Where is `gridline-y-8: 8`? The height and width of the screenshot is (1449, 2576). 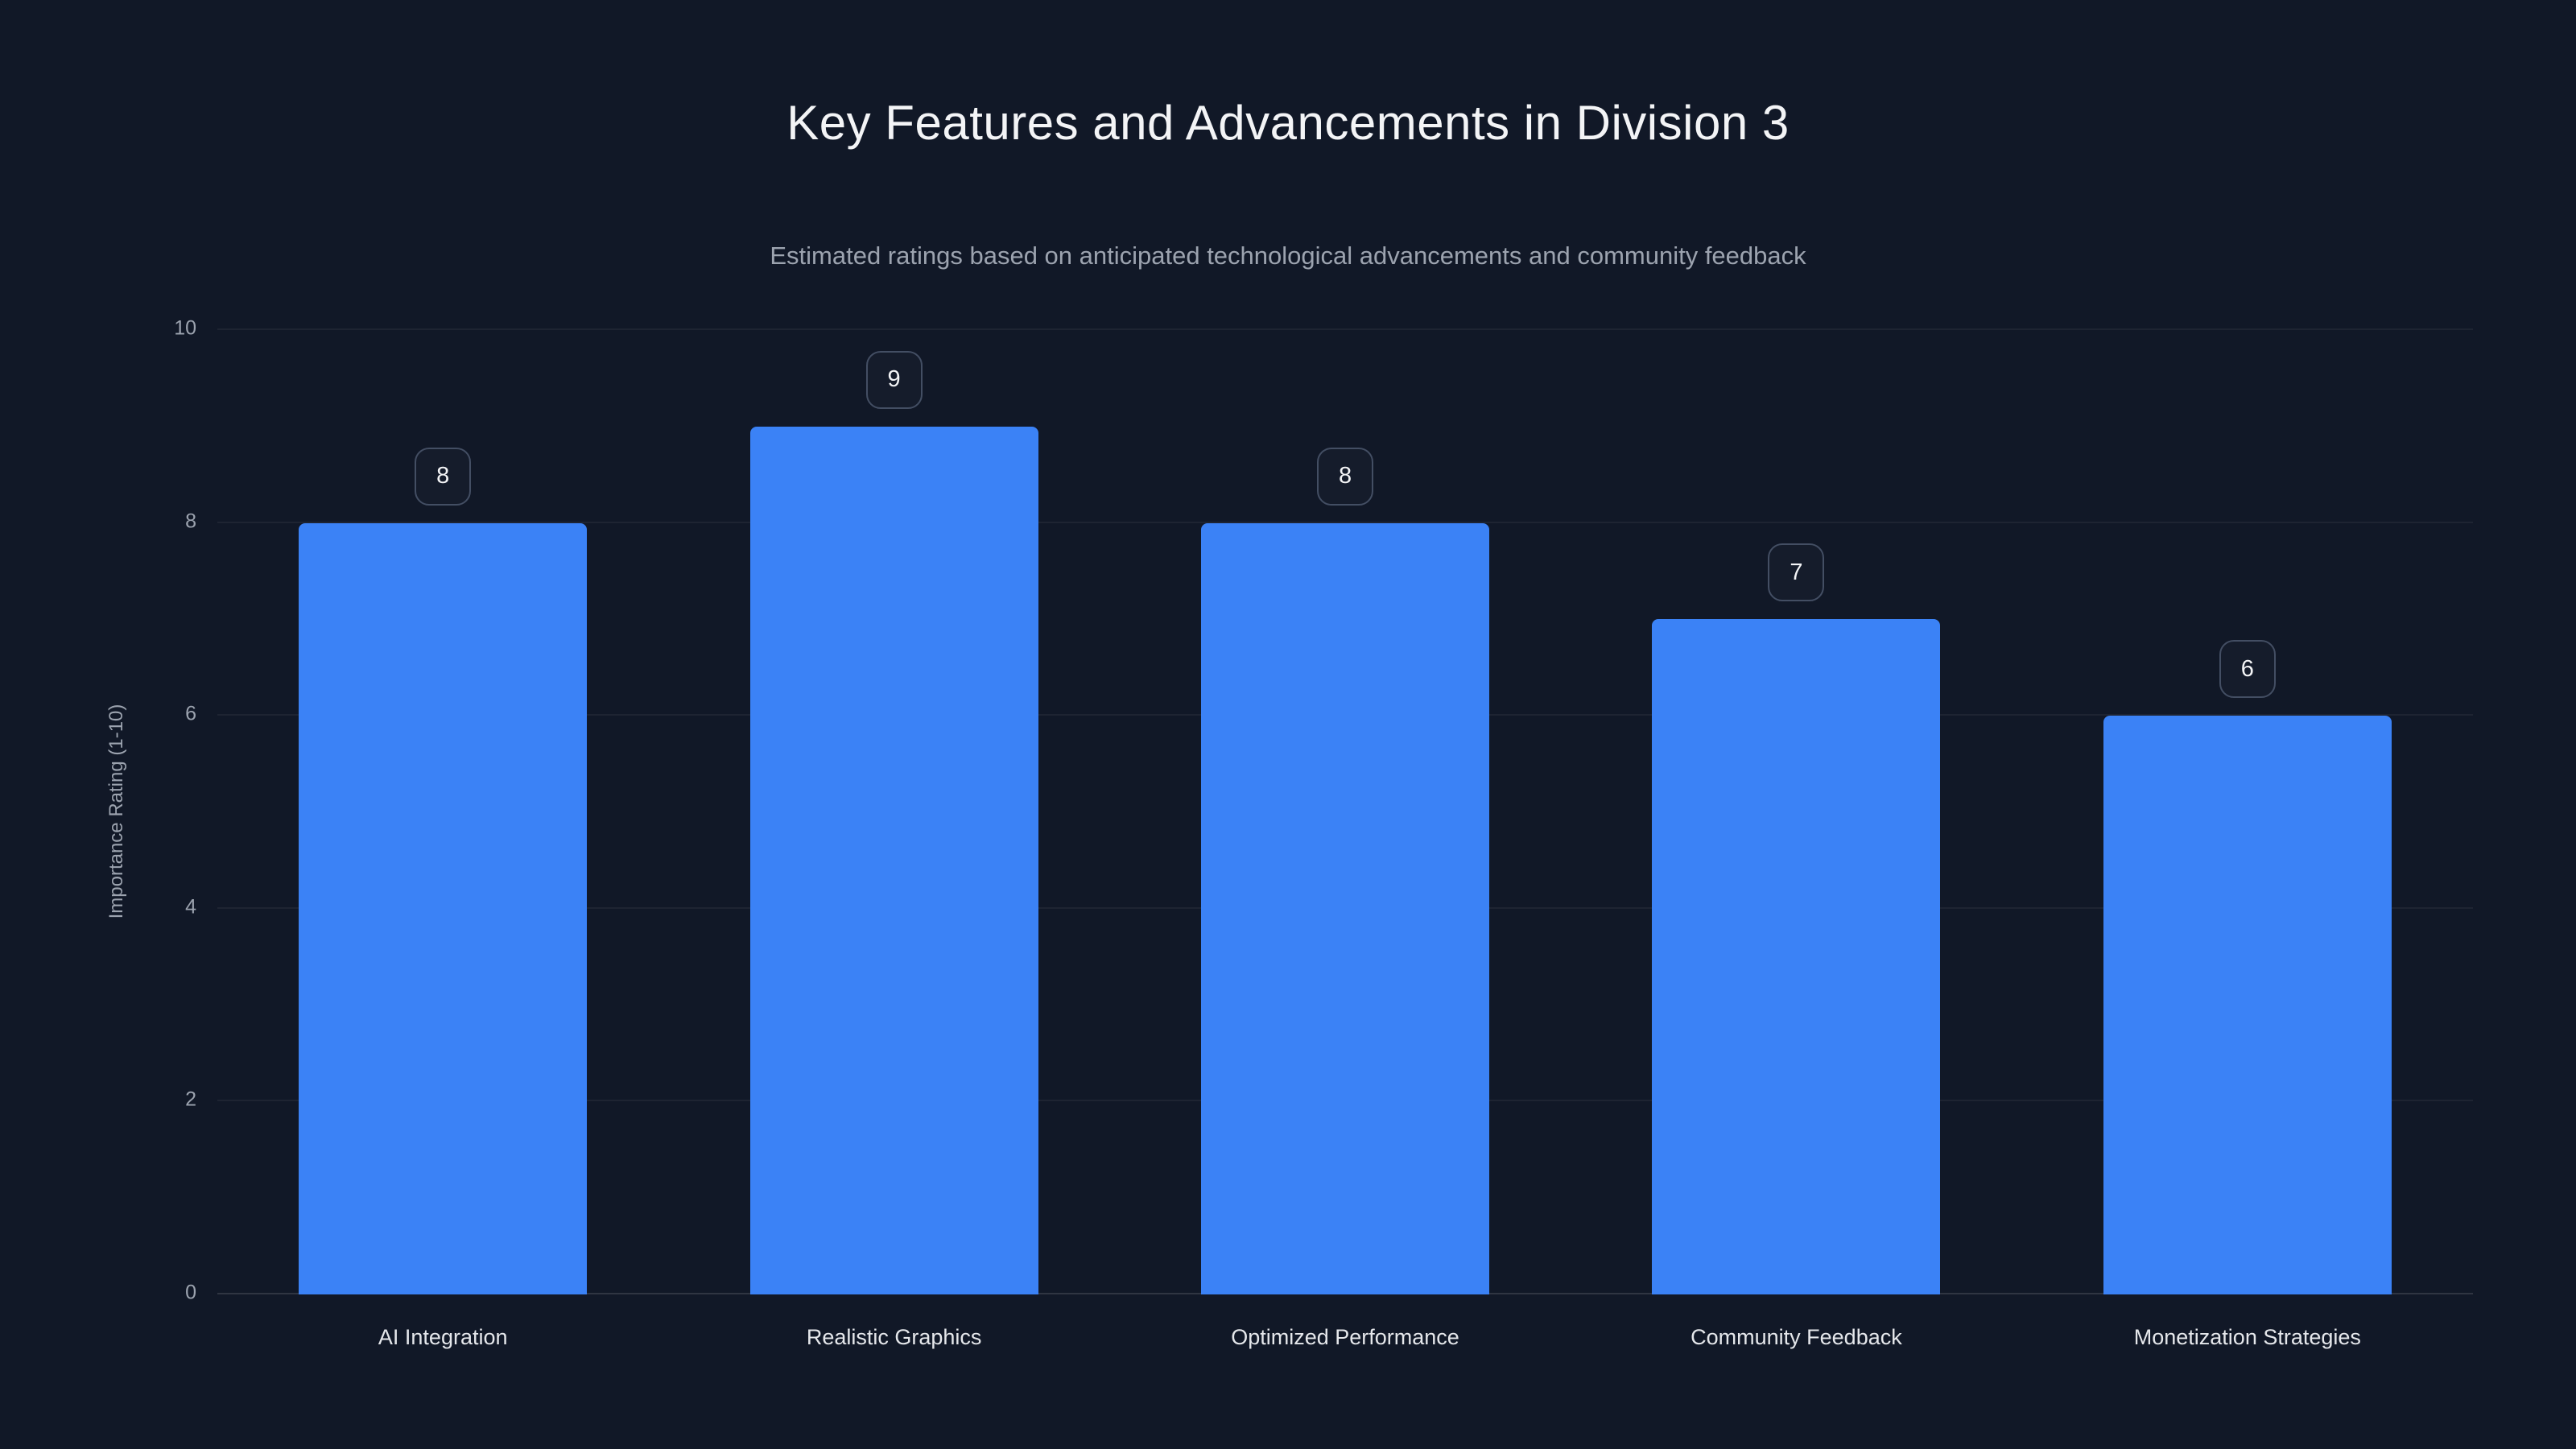
gridline-y-8: 8 is located at coordinates (1329, 521).